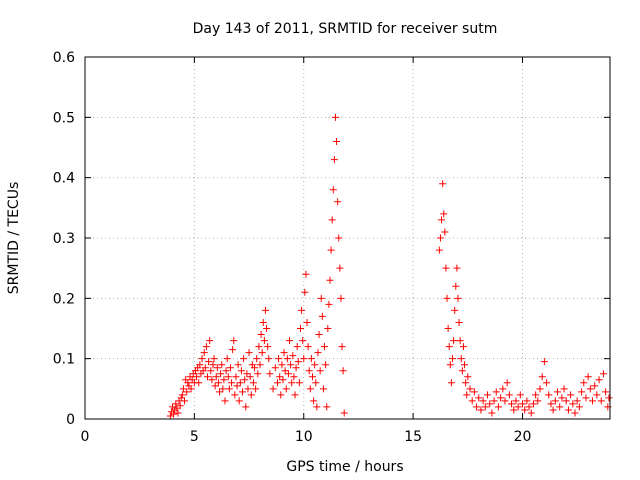  Describe the element at coordinates (14, 238) in the screenshot. I see `y-axis-label: SRMTID / TECUs` at that location.